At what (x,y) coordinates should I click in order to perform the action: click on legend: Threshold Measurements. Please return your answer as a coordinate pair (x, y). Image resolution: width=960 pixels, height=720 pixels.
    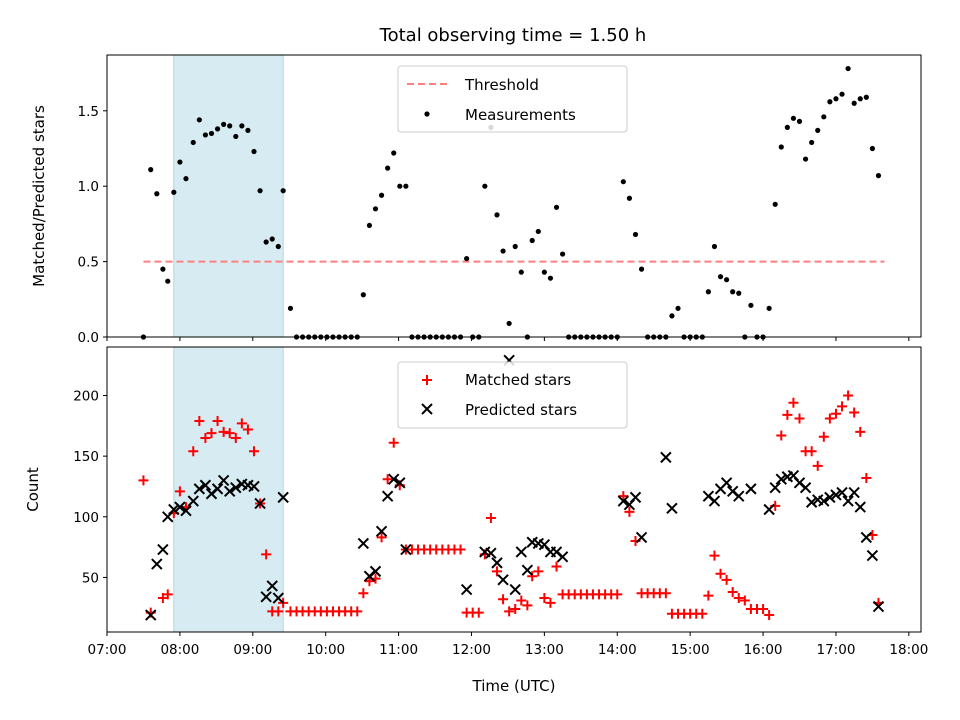
    Looking at the image, I should click on (512, 99).